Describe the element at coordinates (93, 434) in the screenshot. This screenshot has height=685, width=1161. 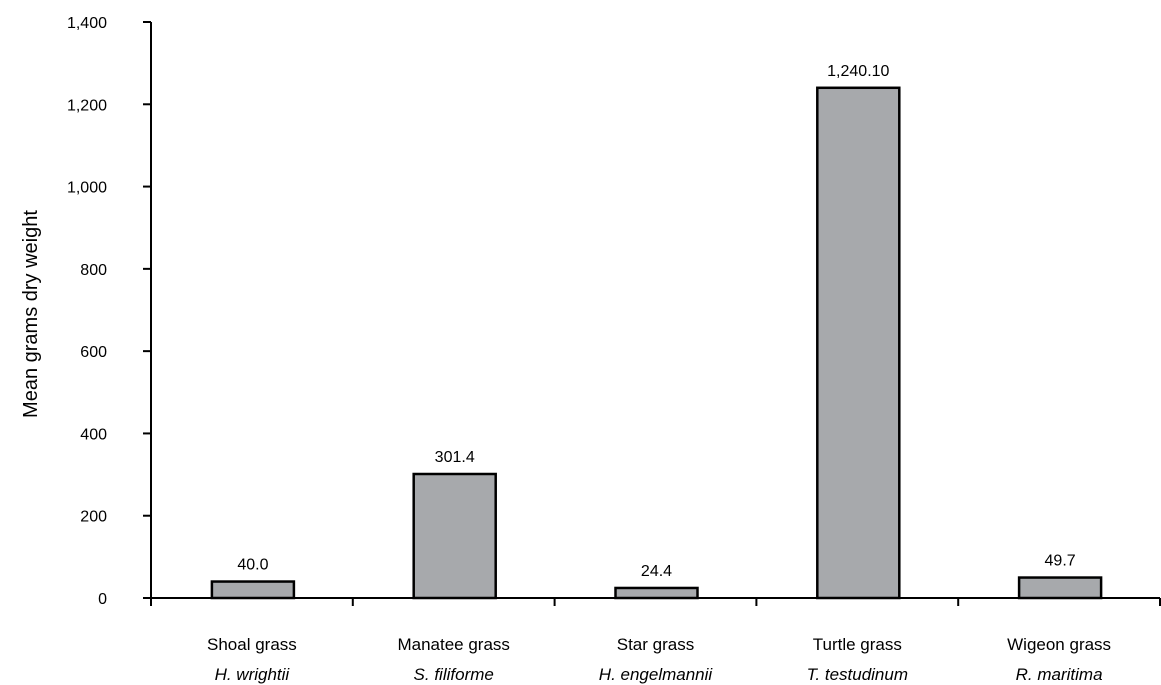
I see `y-tick-label: 400` at that location.